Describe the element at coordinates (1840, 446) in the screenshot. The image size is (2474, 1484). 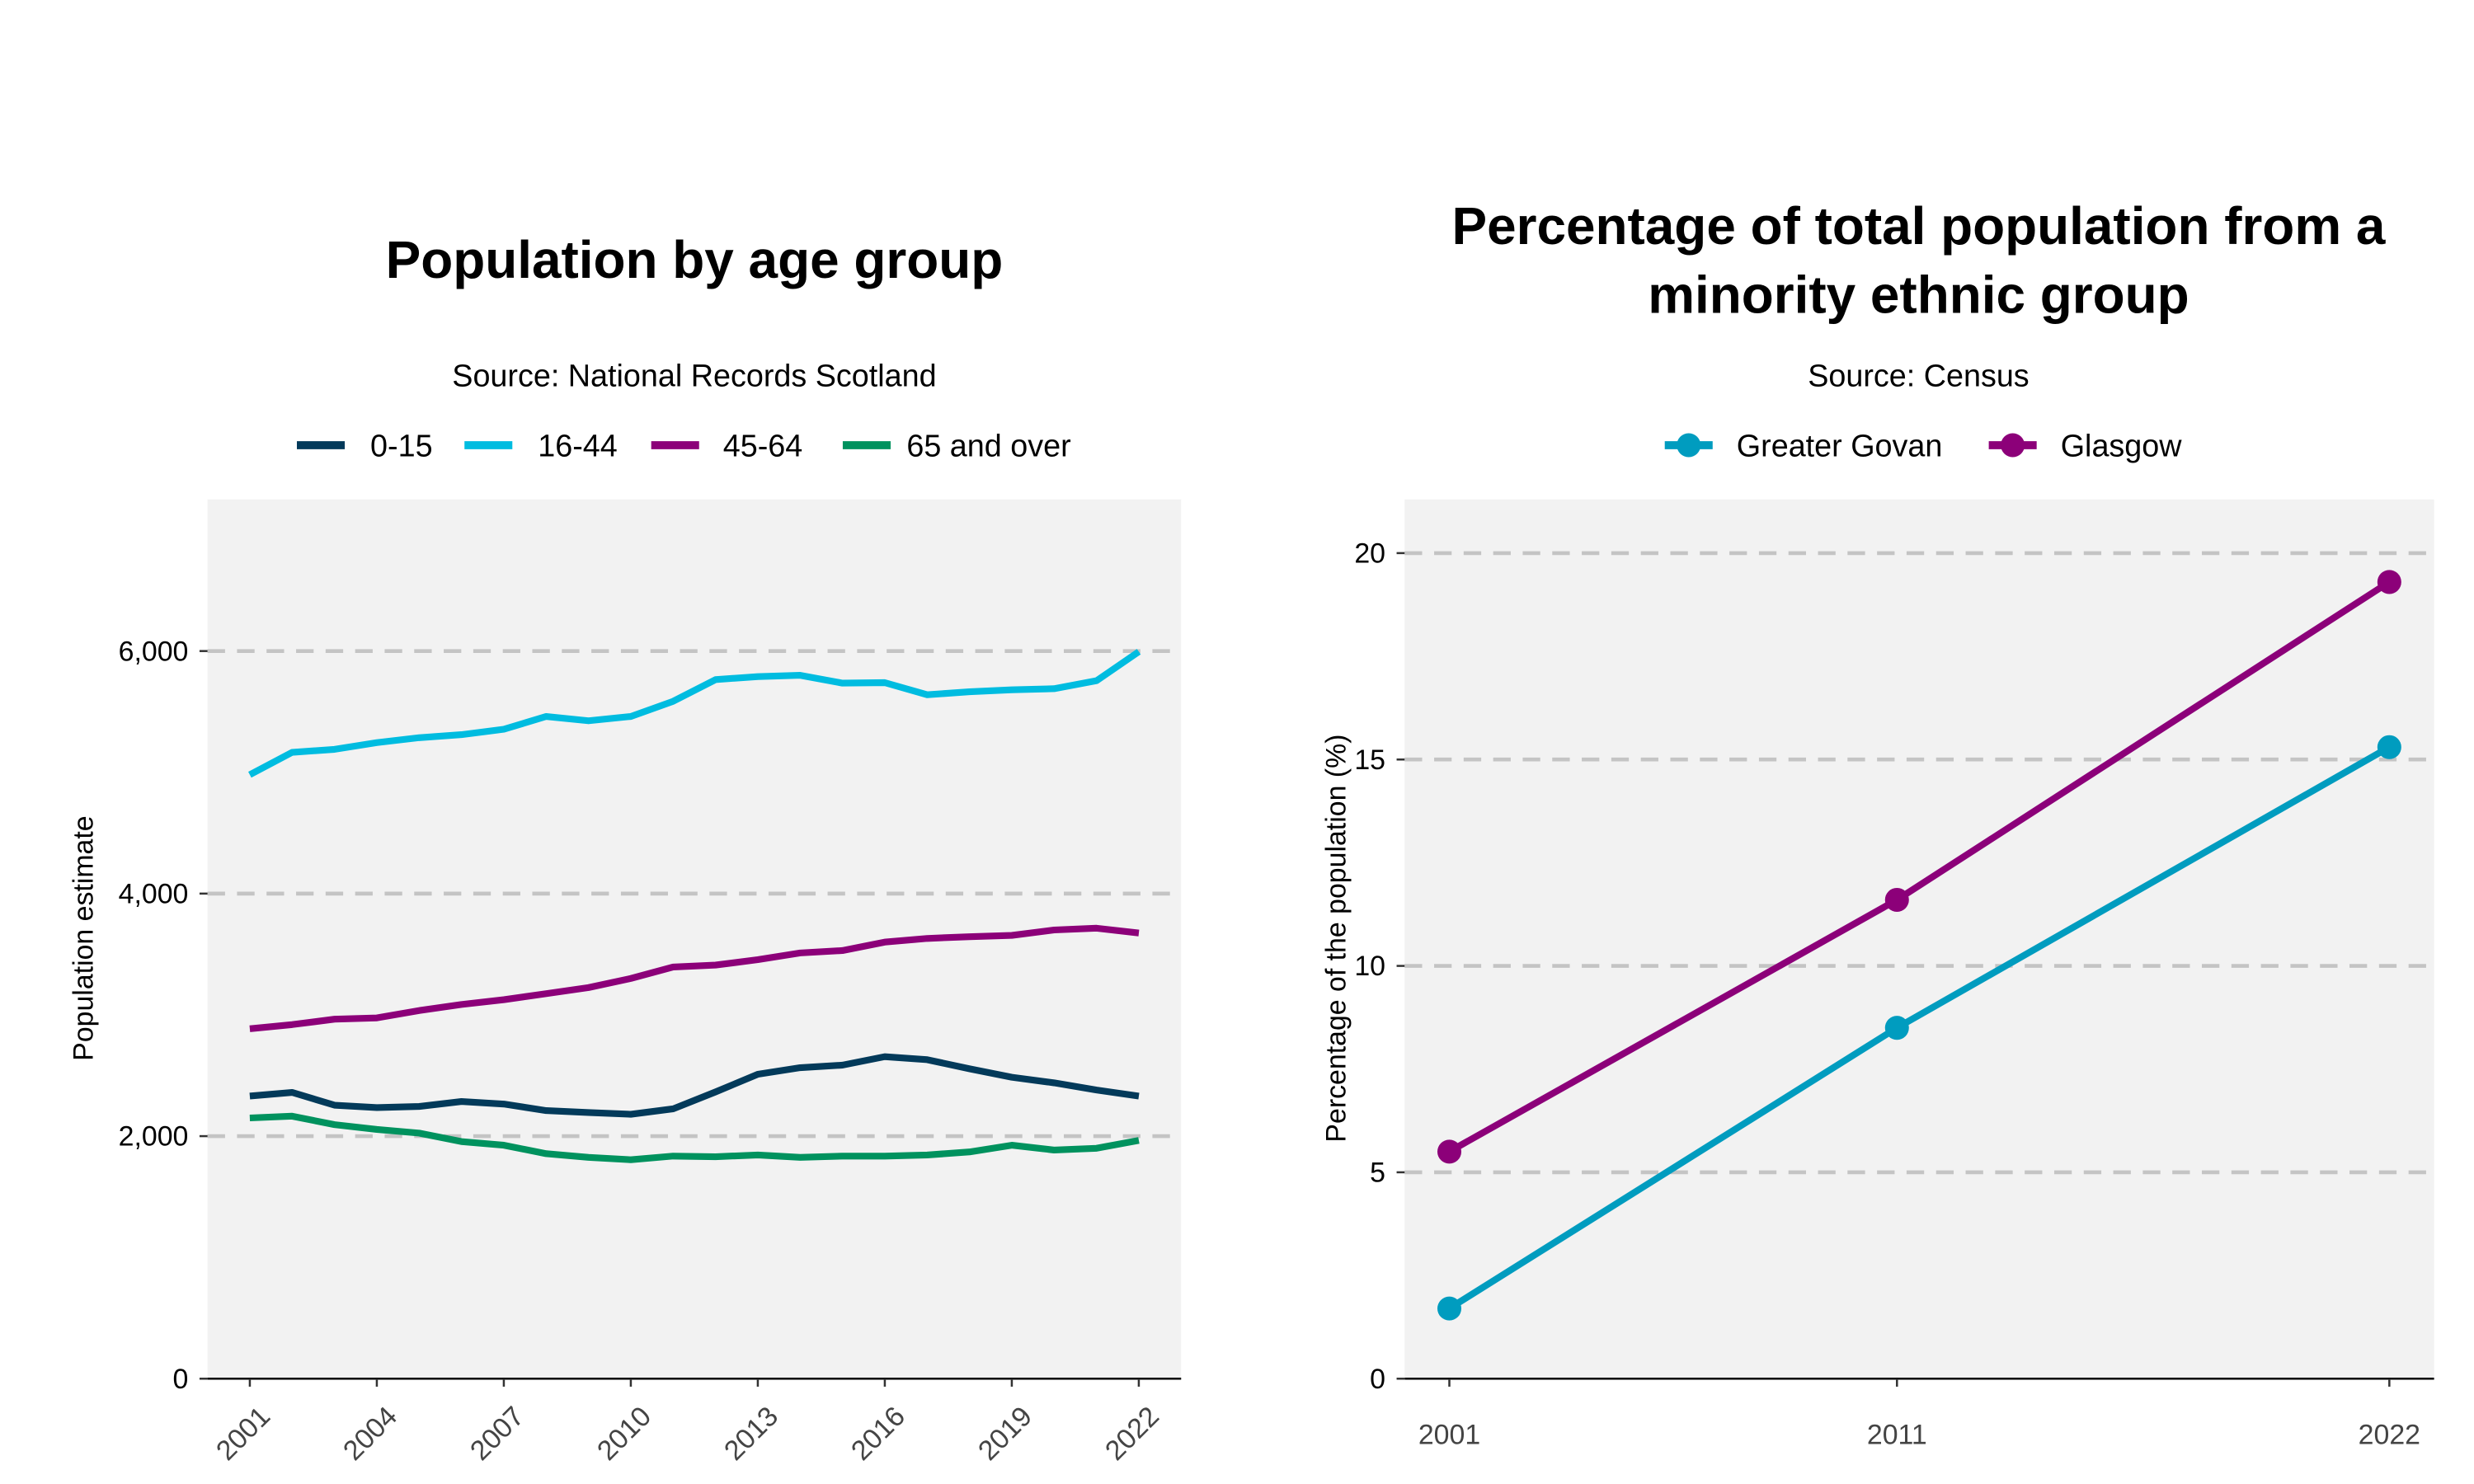
I see `legend-label: Greater Govan` at that location.